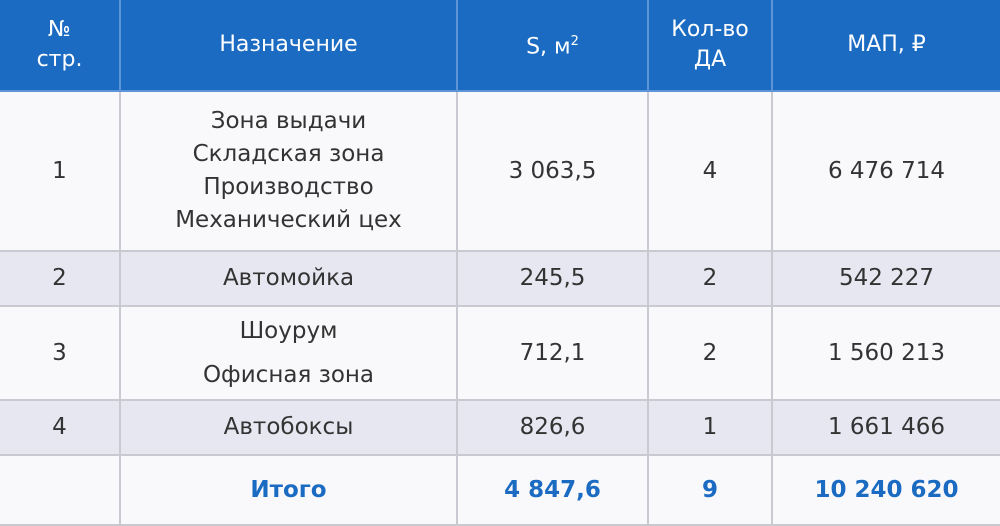 This screenshot has height=526, width=1000. Describe the element at coordinates (552, 353) in the screenshot. I see `row-area: 712,1` at that location.